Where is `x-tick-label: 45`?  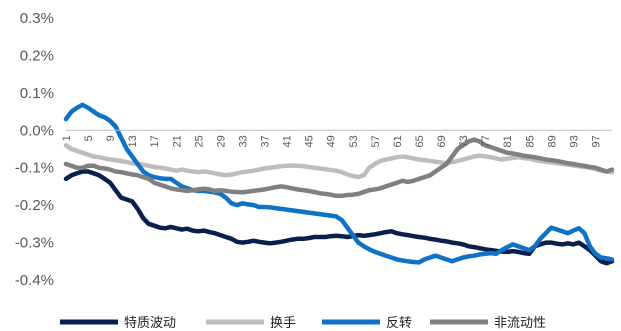 x-tick-label: 45 is located at coordinates (310, 141).